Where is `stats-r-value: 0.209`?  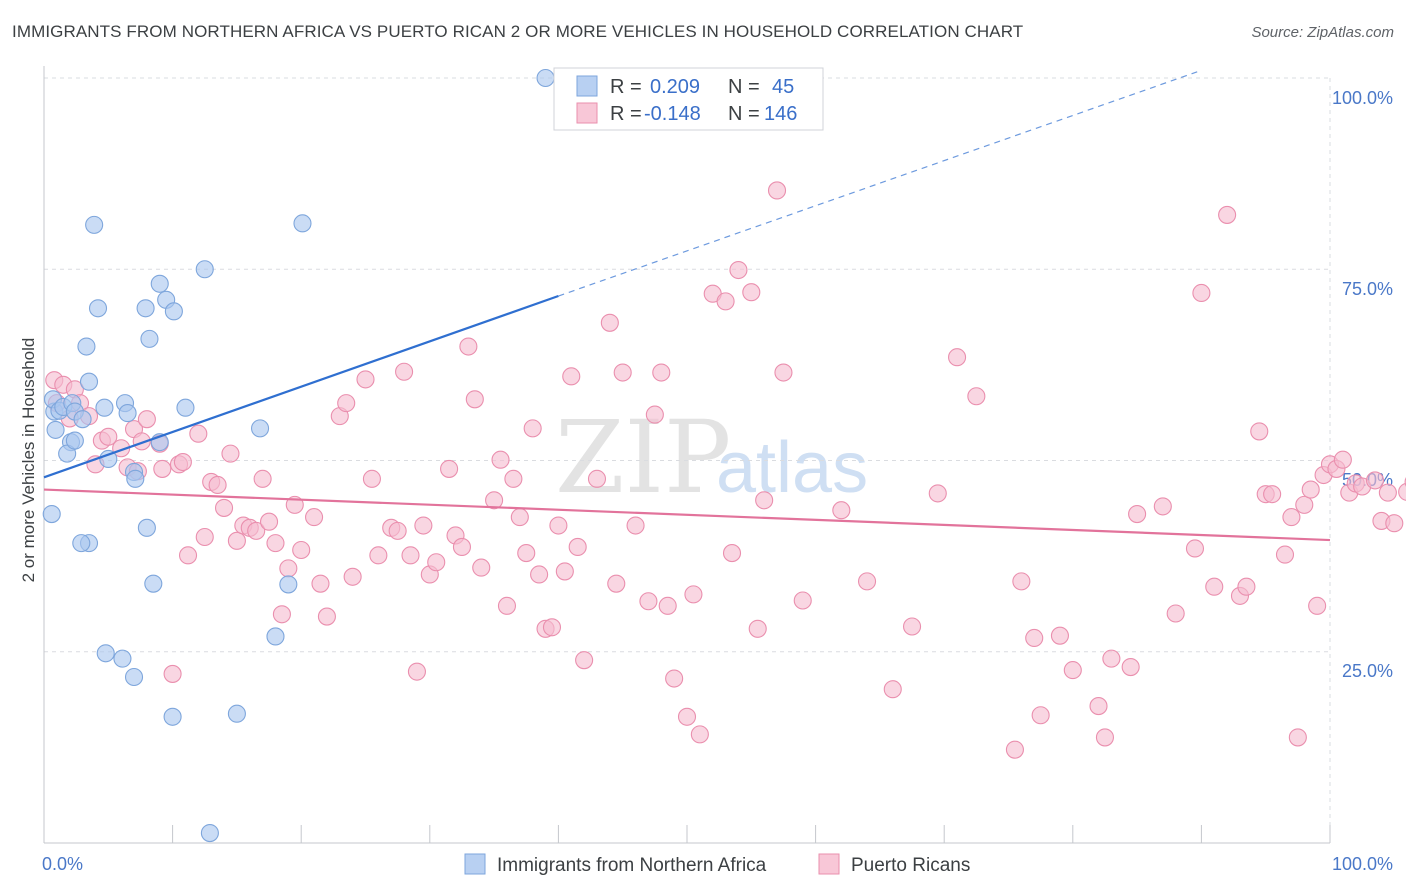
stats-r-value: 0.209 is located at coordinates (675, 87).